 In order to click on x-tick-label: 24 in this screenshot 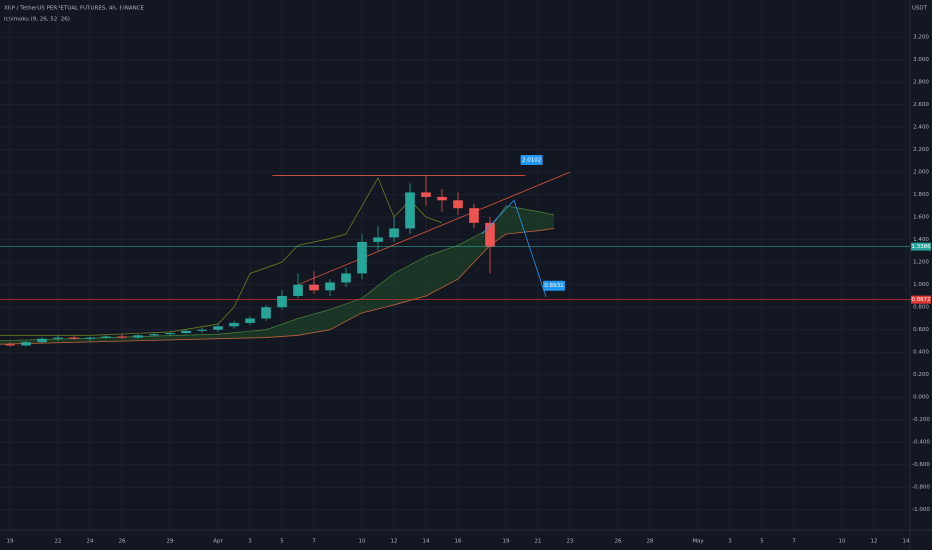, I will do `click(90, 542)`.